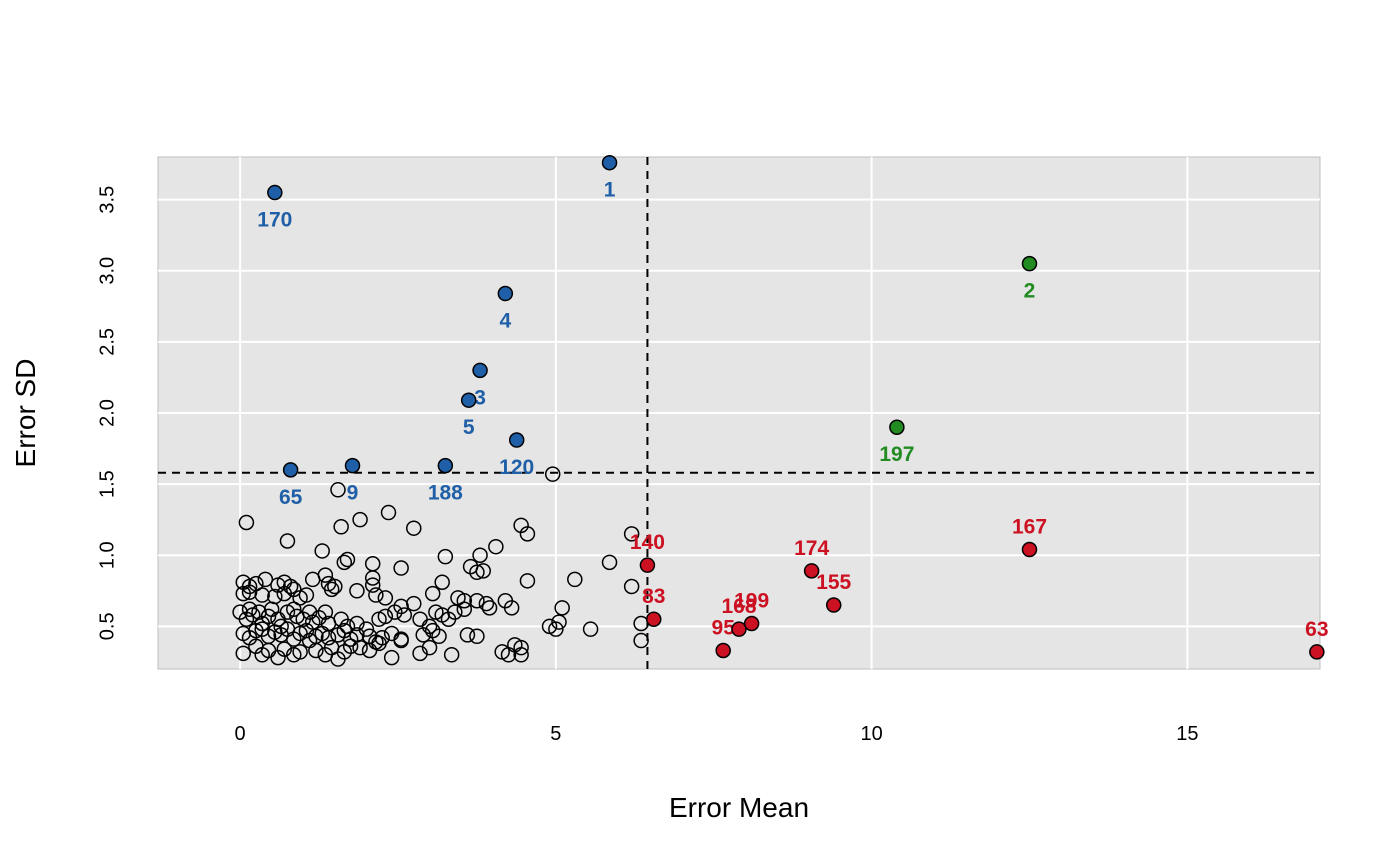 This screenshot has height=866, width=1400. I want to click on point-label-3: 3, so click(480, 397).